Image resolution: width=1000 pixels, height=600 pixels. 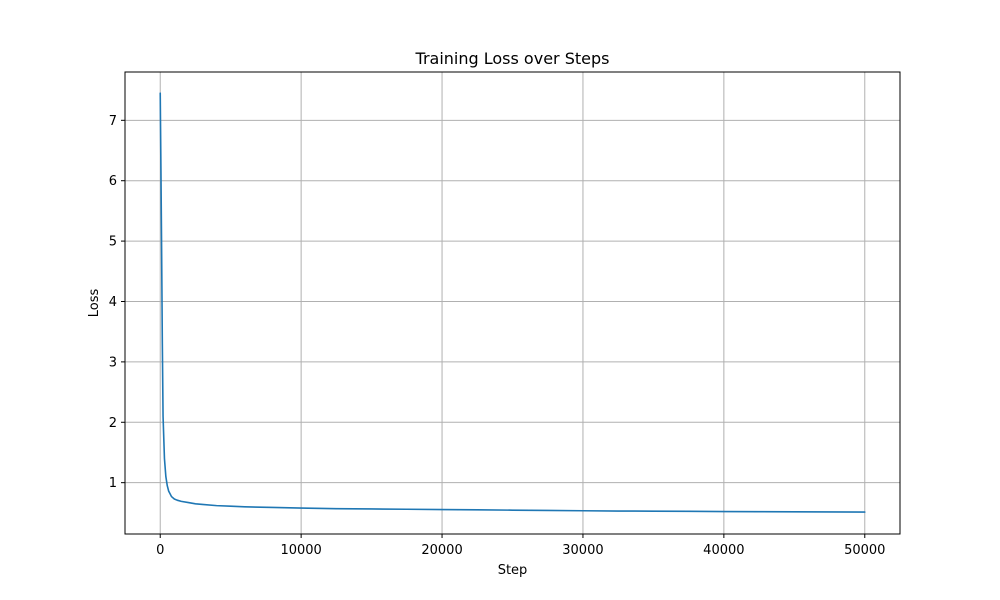 I want to click on x-axis-label: Step, so click(x=513, y=570).